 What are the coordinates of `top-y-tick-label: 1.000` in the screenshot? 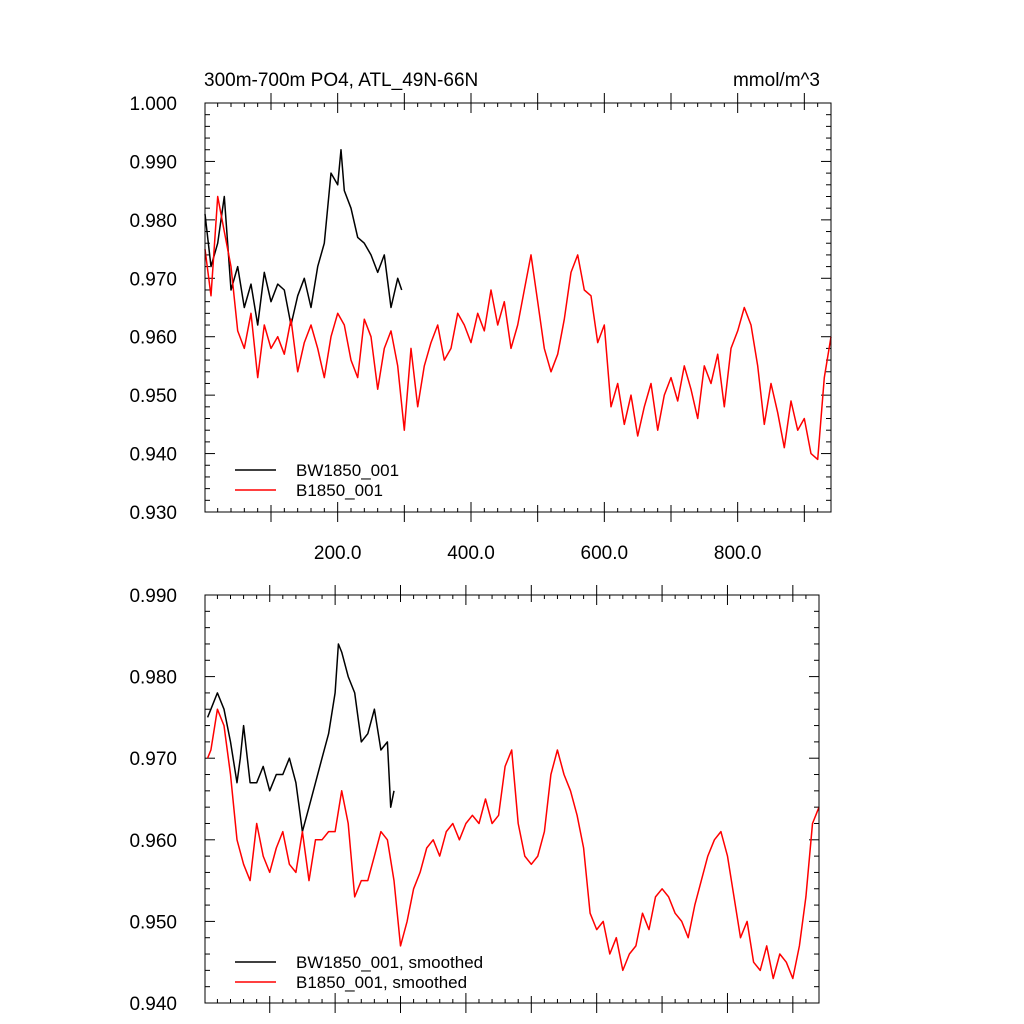 It's located at (153, 104).